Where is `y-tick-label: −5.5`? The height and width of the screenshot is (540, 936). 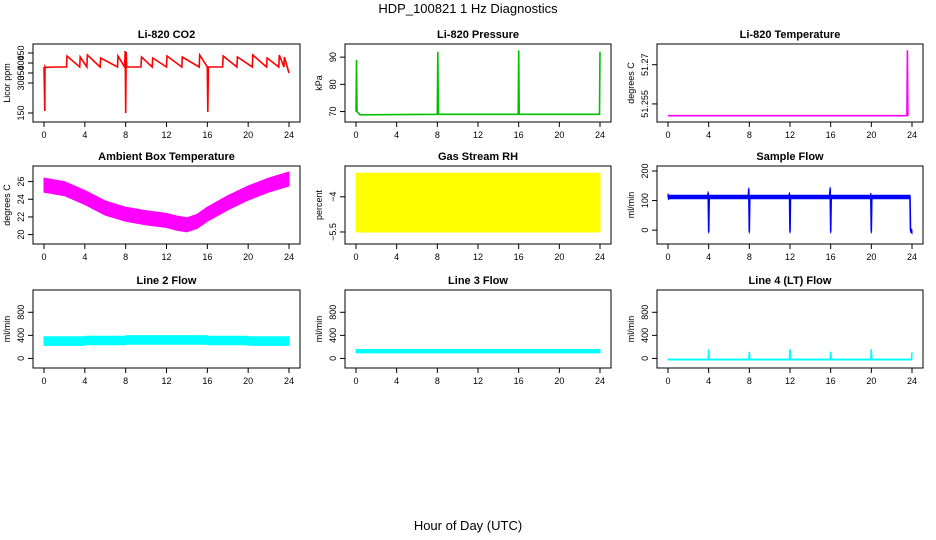 y-tick-label: −5.5 is located at coordinates (333, 232).